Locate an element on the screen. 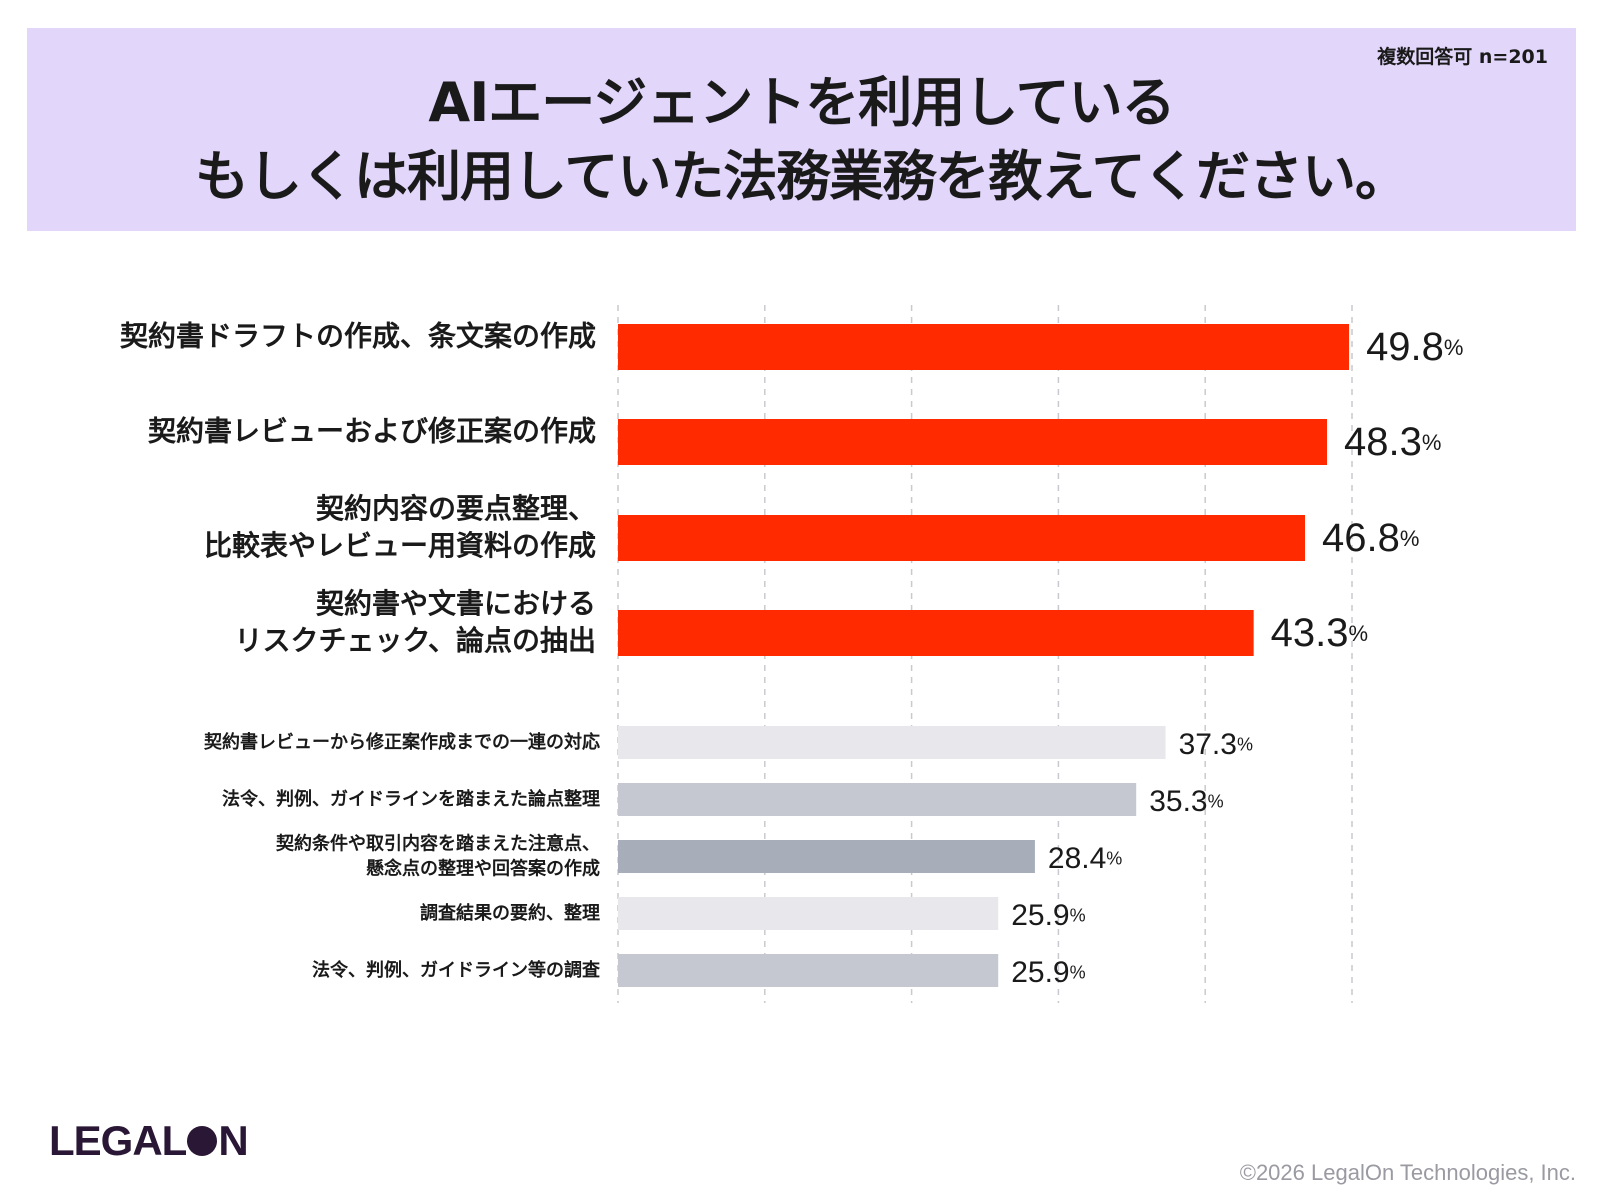 The height and width of the screenshot is (1201, 1600). value-label: 48.3% is located at coordinates (1392, 442).